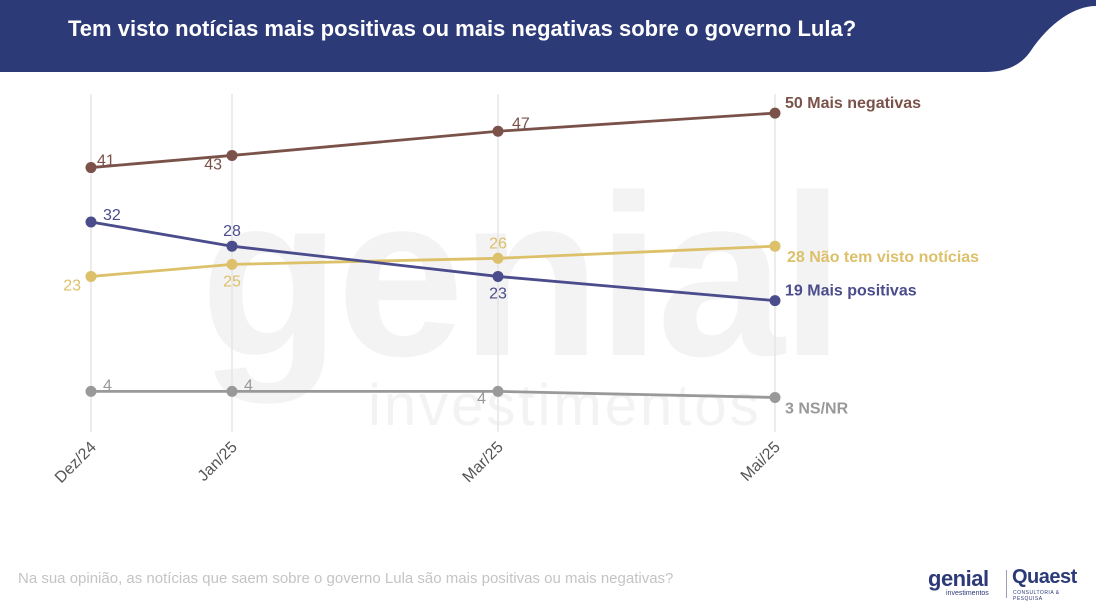 The image size is (1096, 614). What do you see at coordinates (521, 123) in the screenshot?
I see `data-label: 47` at bounding box center [521, 123].